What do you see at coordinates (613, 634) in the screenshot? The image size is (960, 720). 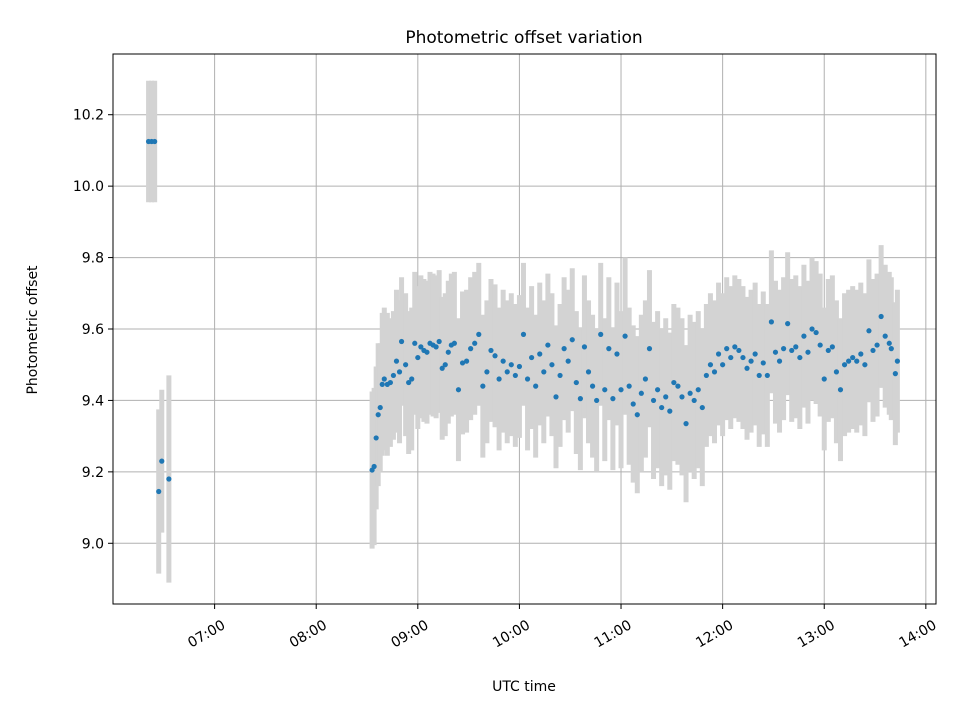 I see `x-tick-label: 11:00` at bounding box center [613, 634].